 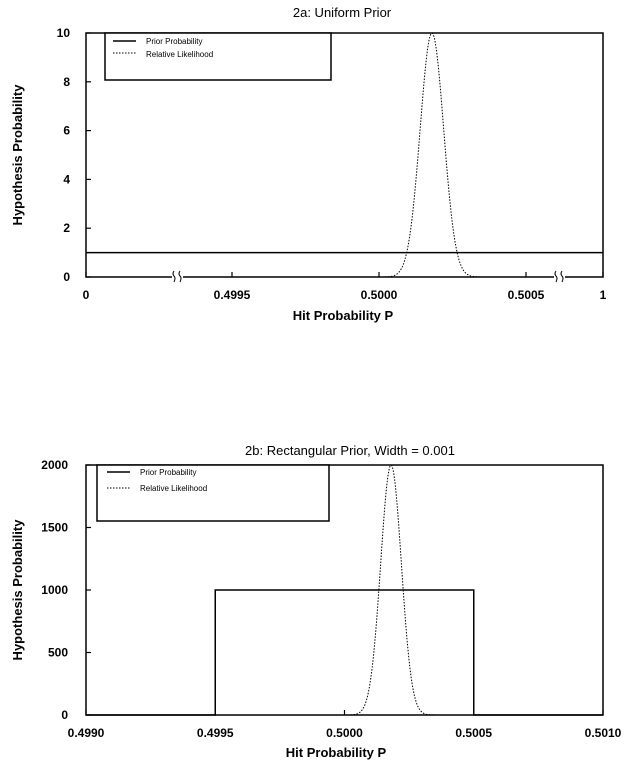 What do you see at coordinates (86, 733) in the screenshot?
I see `x-tick-label: 0.4990` at bounding box center [86, 733].